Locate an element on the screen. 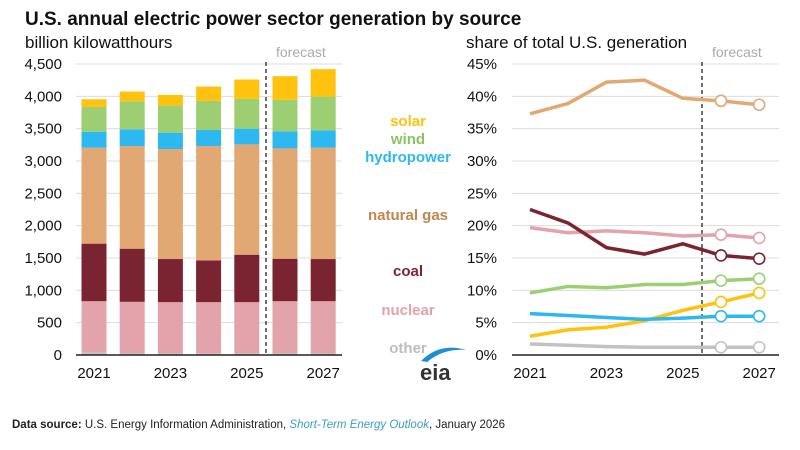  y-tick-label: 20% is located at coordinates (482, 226).